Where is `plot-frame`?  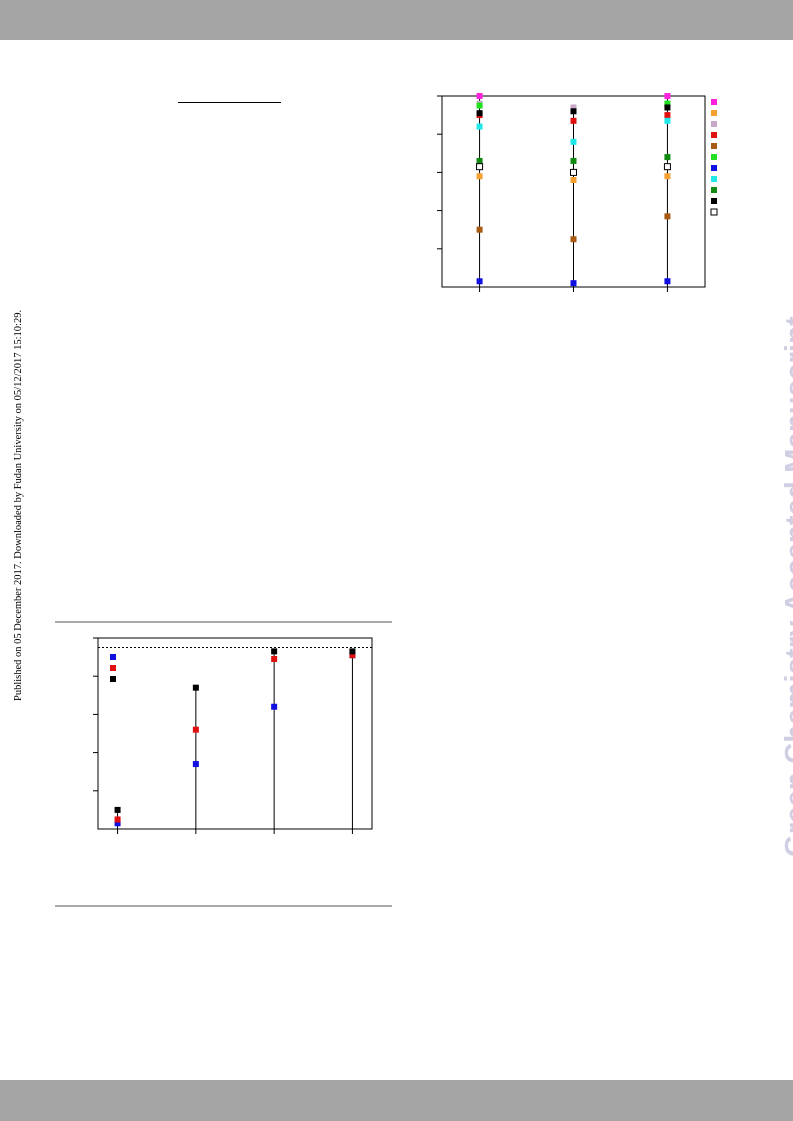 plot-frame is located at coordinates (235, 733).